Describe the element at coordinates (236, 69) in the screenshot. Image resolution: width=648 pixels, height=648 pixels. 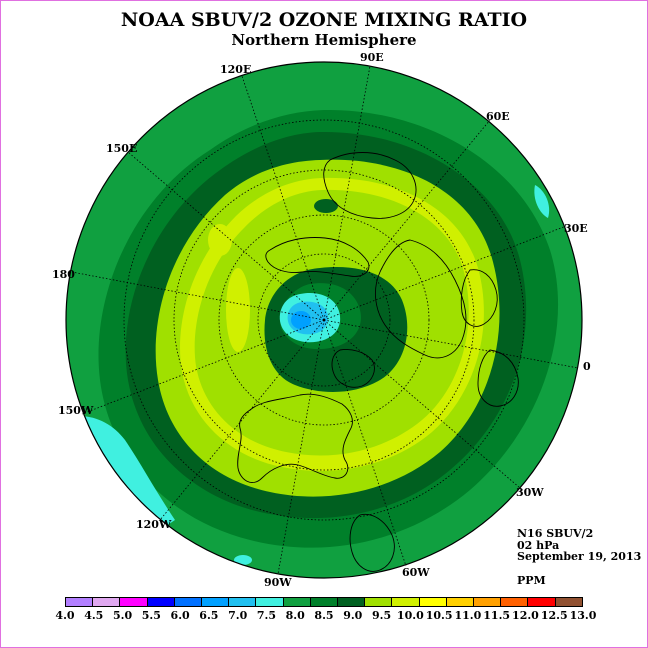
I see `lon-label-120e: 120E` at that location.